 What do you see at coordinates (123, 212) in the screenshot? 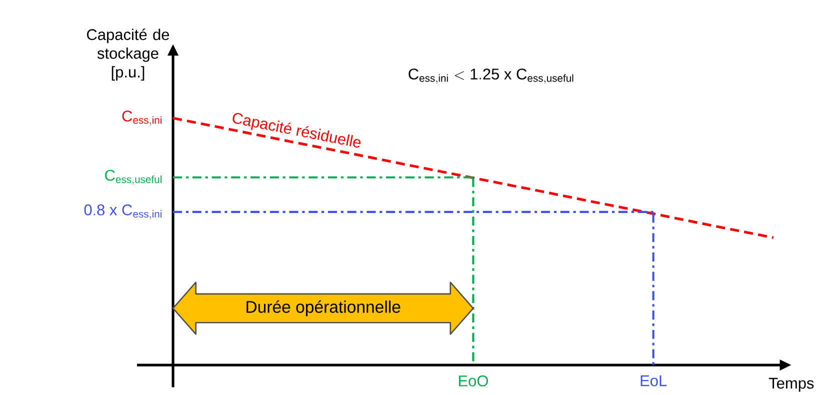
I see `annotation: $\mathrm{0.8\ x\ C_{ess,ini}}$` at bounding box center [123, 212].